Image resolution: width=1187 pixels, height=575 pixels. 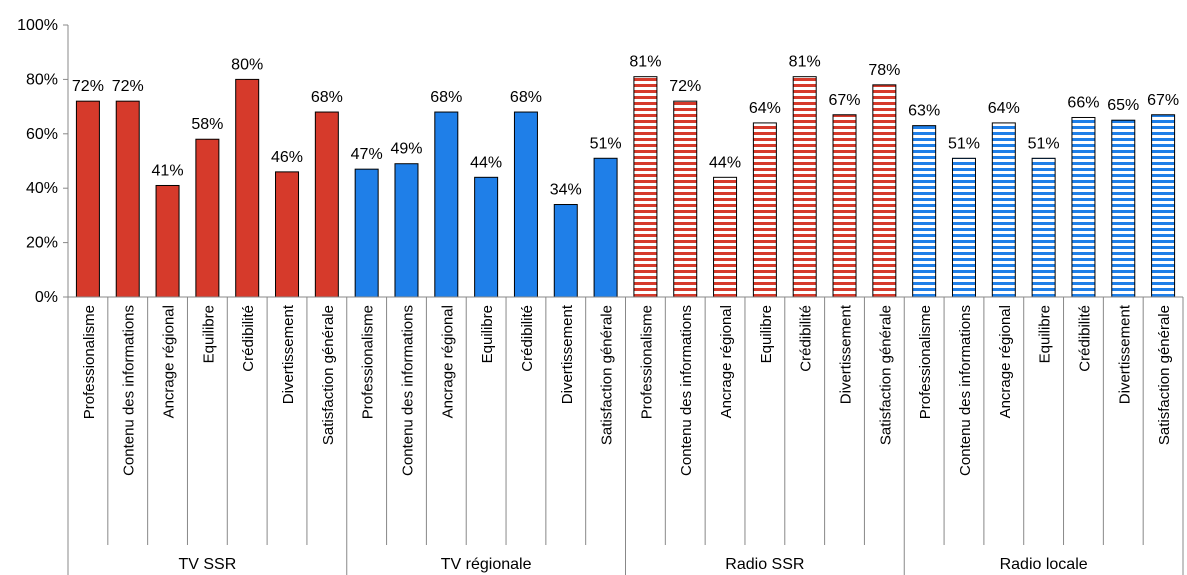 I want to click on y-tick-label: 0%, so click(x=46, y=297).